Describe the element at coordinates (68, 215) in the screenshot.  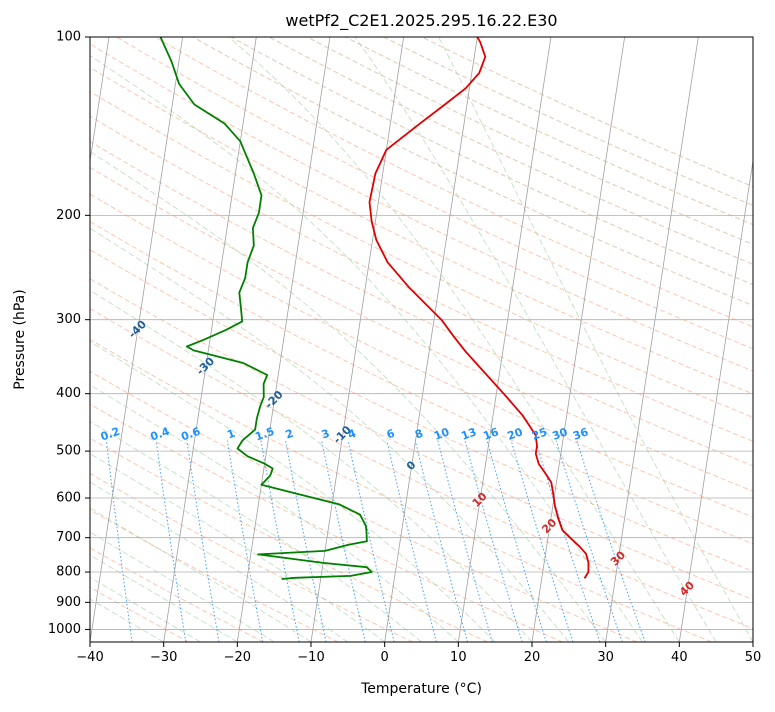
I see `y-tick-label: 200` at that location.